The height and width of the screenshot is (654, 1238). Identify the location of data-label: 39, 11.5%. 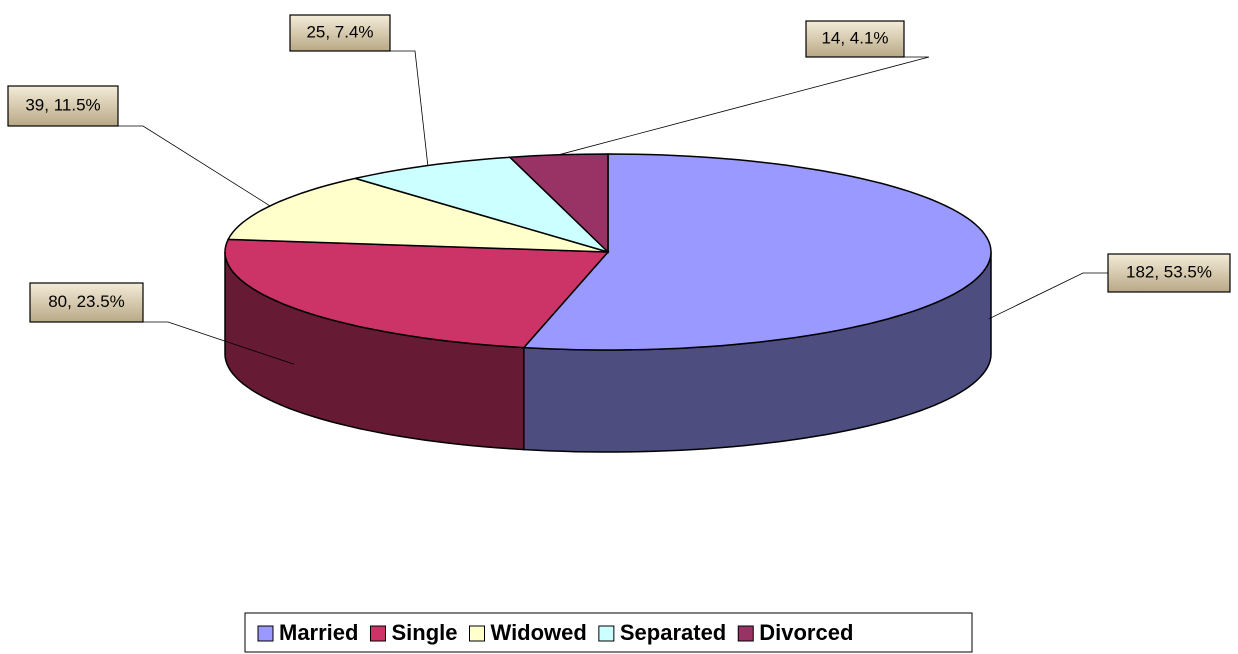
(62, 104).